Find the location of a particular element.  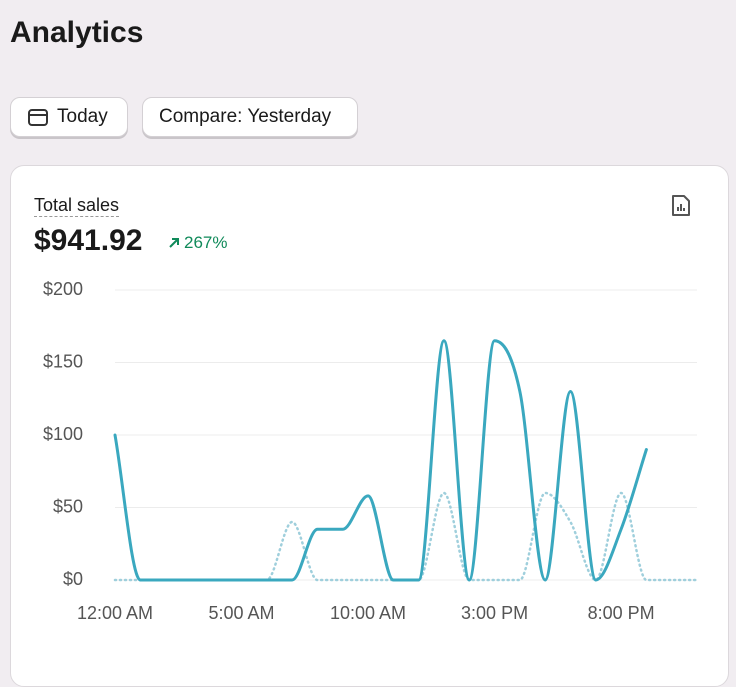

y-tick-label: $150 is located at coordinates (63, 361).